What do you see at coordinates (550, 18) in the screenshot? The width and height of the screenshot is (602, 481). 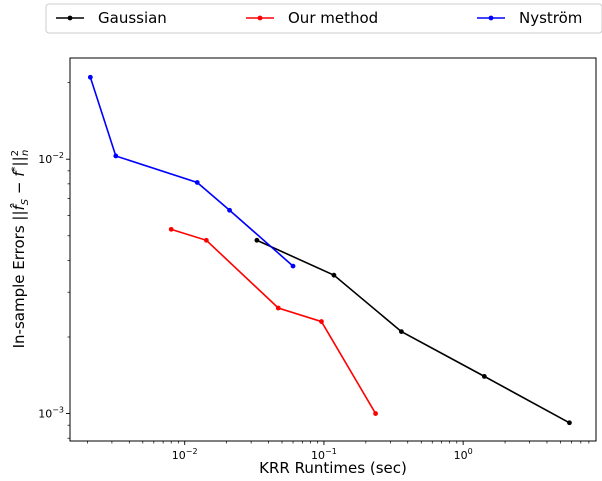 I see `legend-label: Nyström` at bounding box center [550, 18].